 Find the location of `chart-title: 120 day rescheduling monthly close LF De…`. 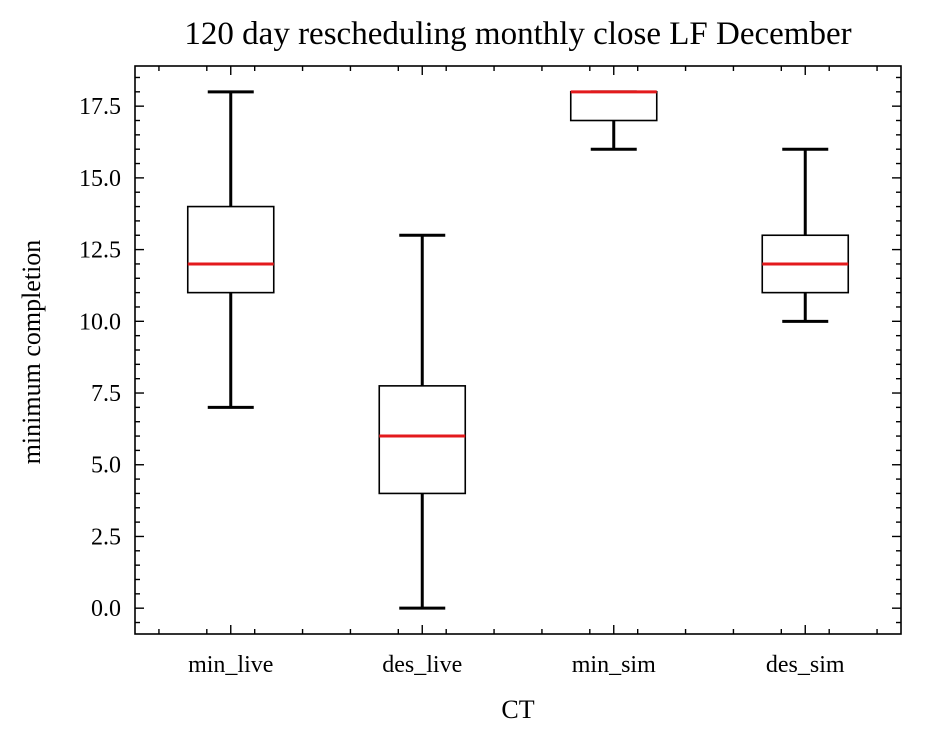

chart-title: 120 day rescheduling monthly close LF De… is located at coordinates (517, 34).